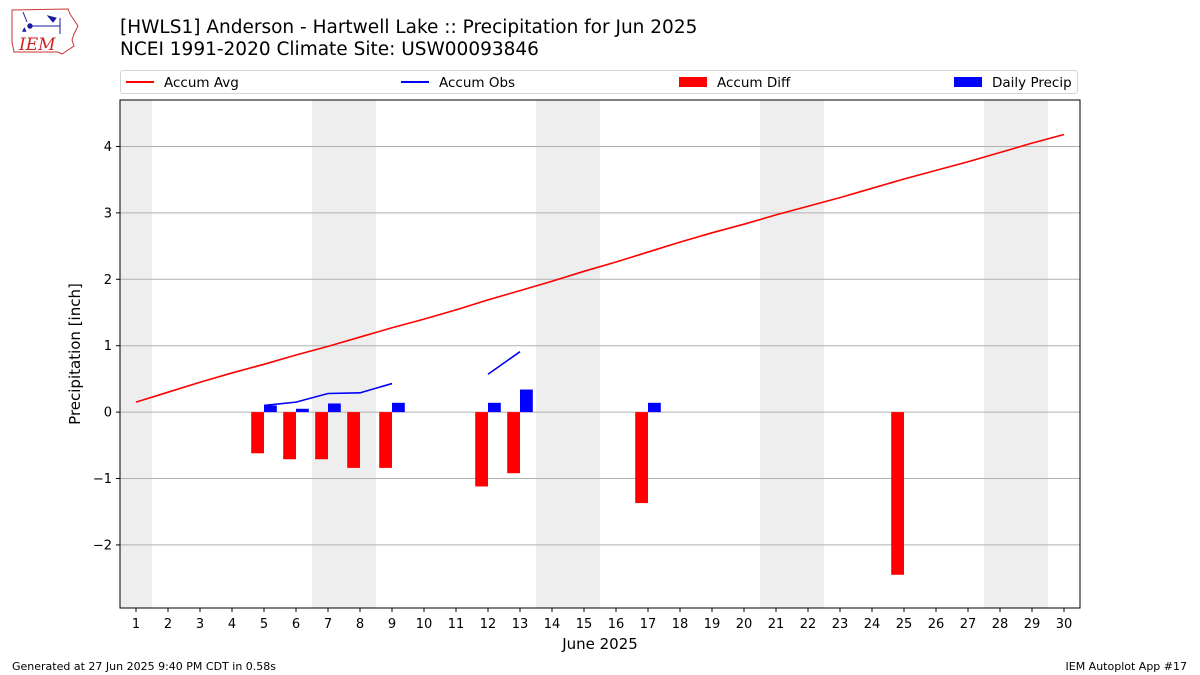 This screenshot has height=675, width=1200. Describe the element at coordinates (968, 624) in the screenshot. I see `x-tick-label: 27` at that location.